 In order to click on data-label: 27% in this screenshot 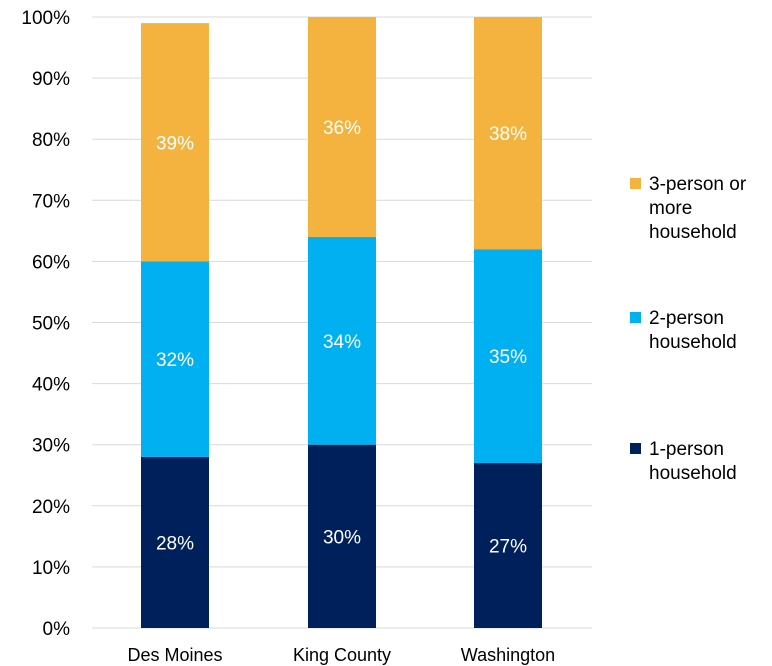, I will do `click(508, 547)`.